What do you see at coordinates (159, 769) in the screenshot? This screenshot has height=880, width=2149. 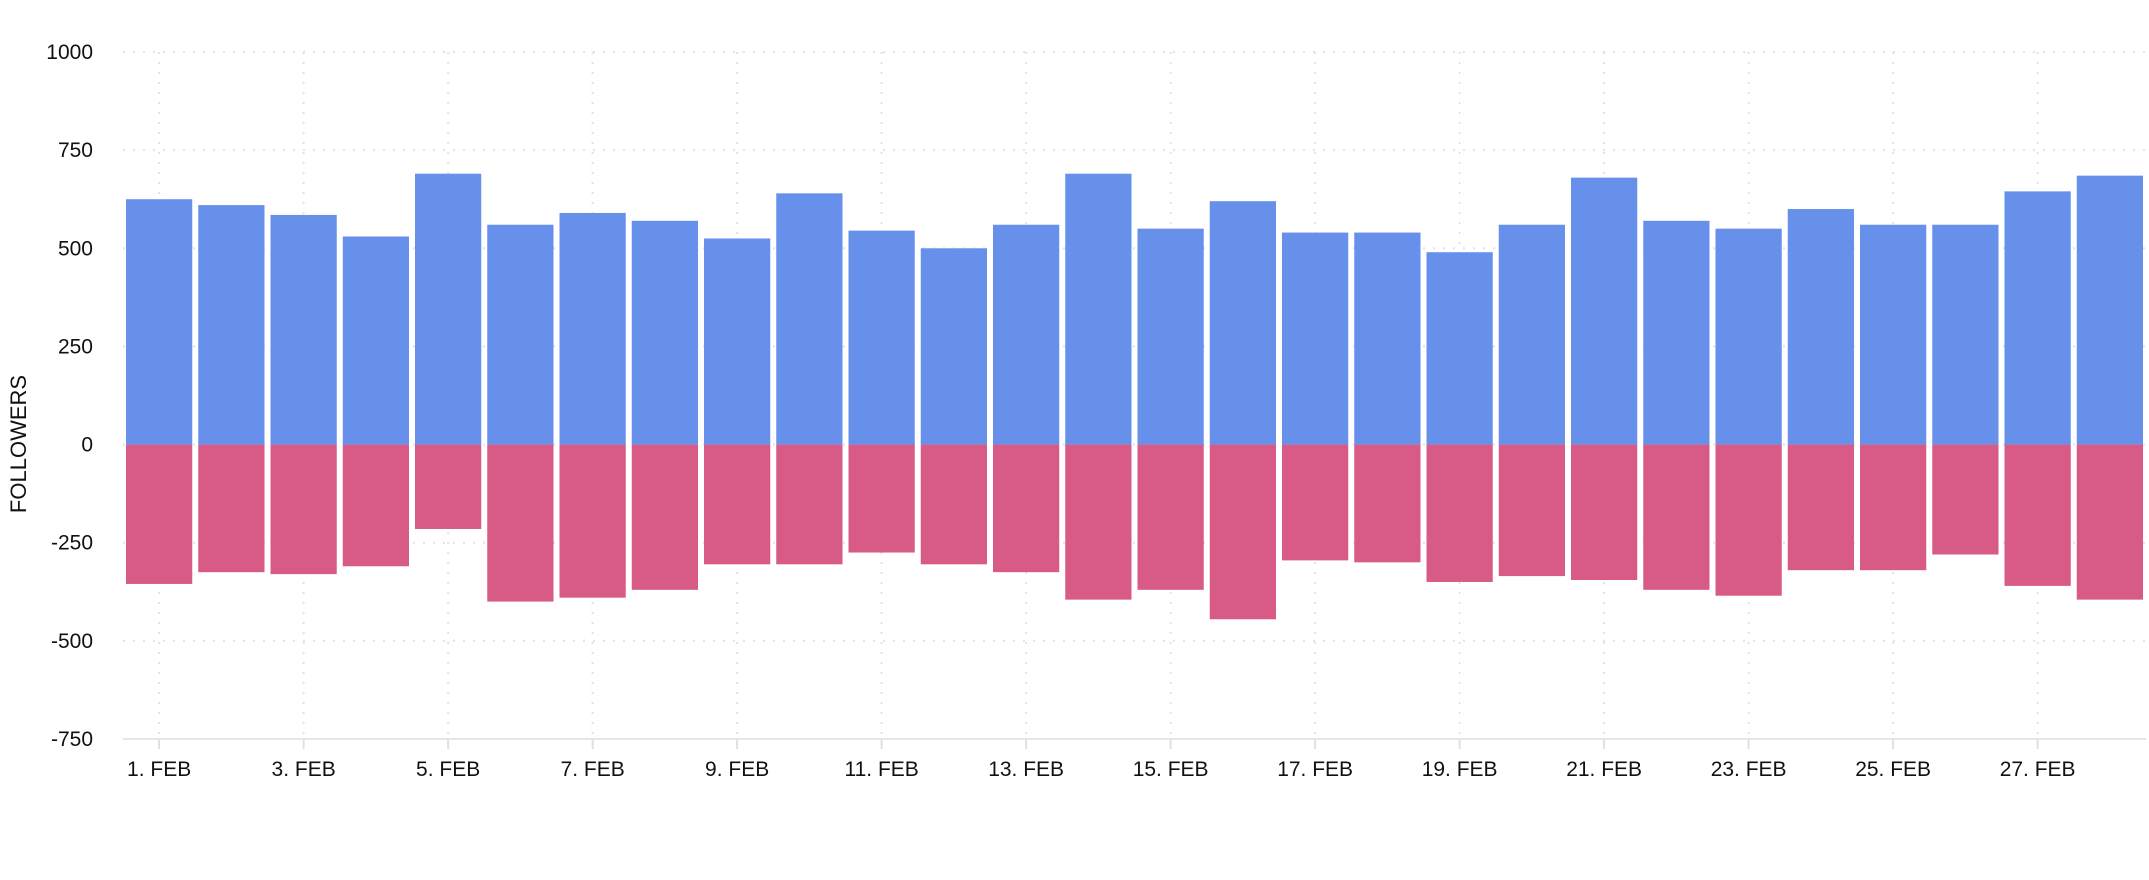 I see `x-tick-label: 1. FEB` at bounding box center [159, 769].